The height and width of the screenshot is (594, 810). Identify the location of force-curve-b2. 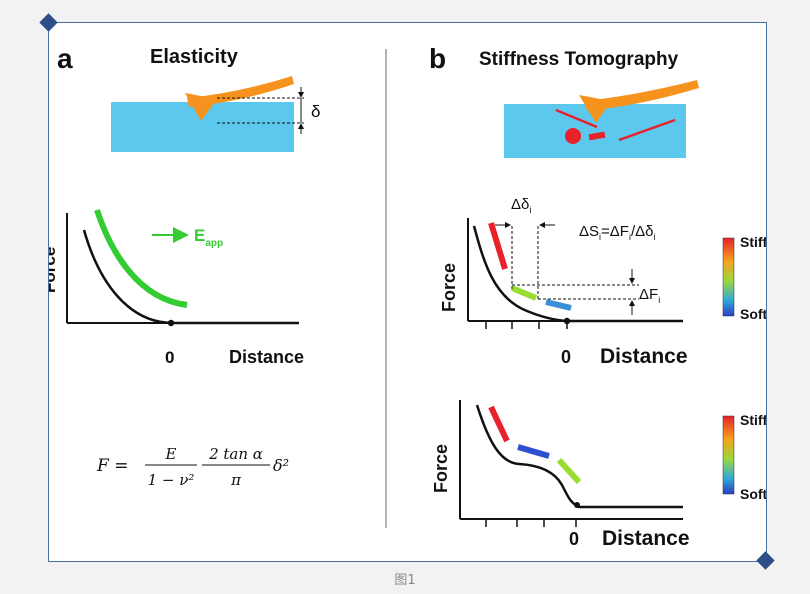
(579, 456).